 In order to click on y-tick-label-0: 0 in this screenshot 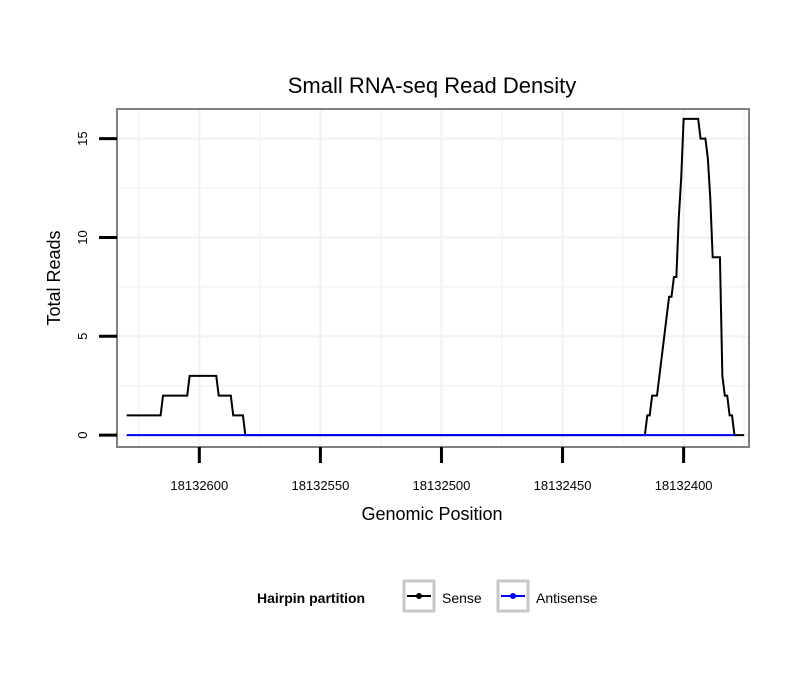, I will do `click(82, 435)`.